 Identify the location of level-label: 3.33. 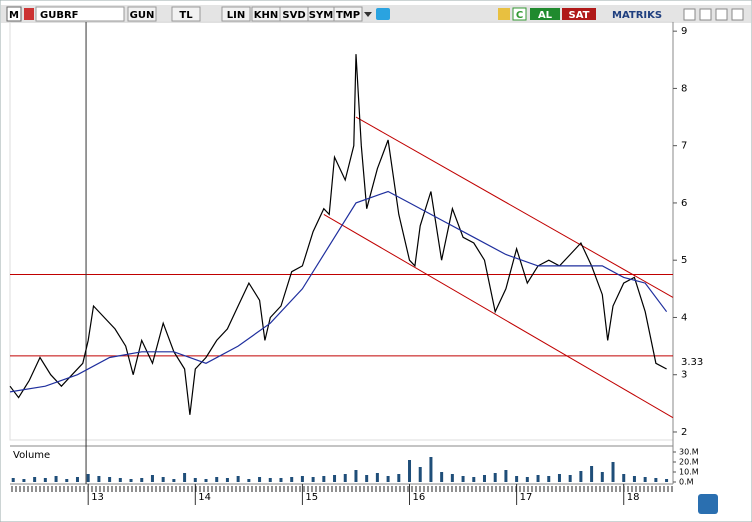
(692, 362).